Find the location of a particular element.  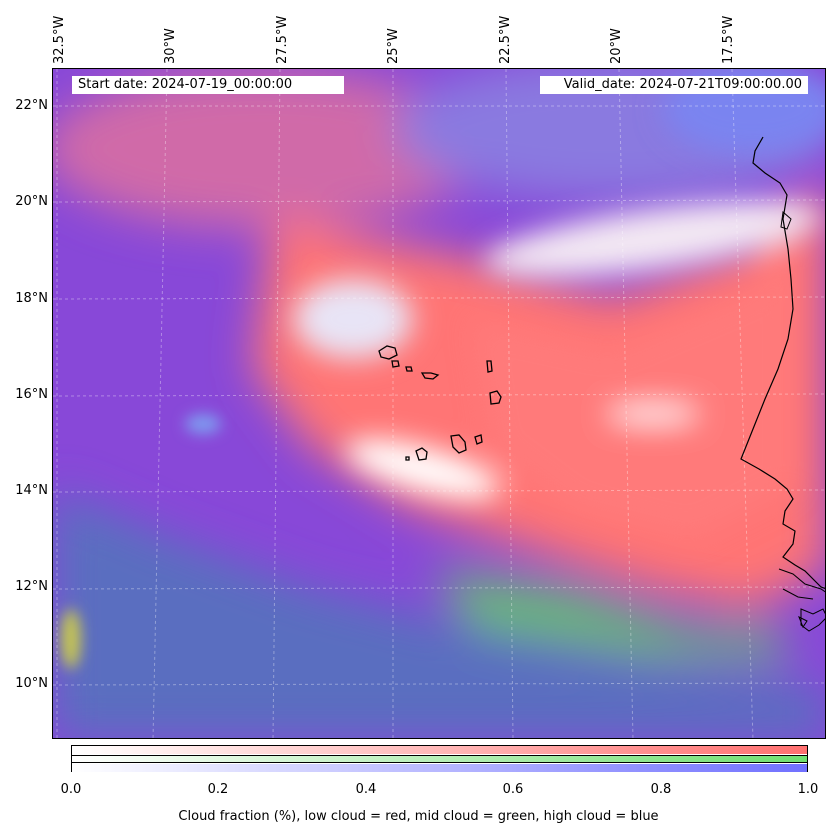

lat-label-18n: 18°N is located at coordinates (31, 298).